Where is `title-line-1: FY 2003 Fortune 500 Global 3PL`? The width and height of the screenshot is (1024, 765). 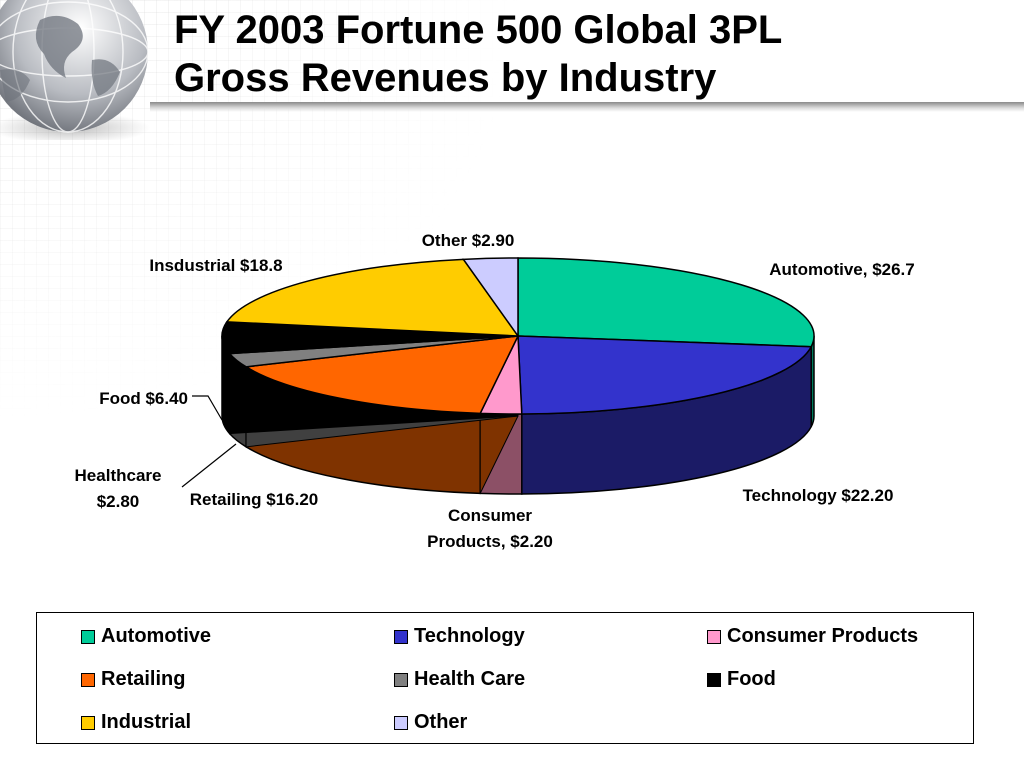
title-line-1: FY 2003 Fortune 500 Global 3PL is located at coordinates (478, 30).